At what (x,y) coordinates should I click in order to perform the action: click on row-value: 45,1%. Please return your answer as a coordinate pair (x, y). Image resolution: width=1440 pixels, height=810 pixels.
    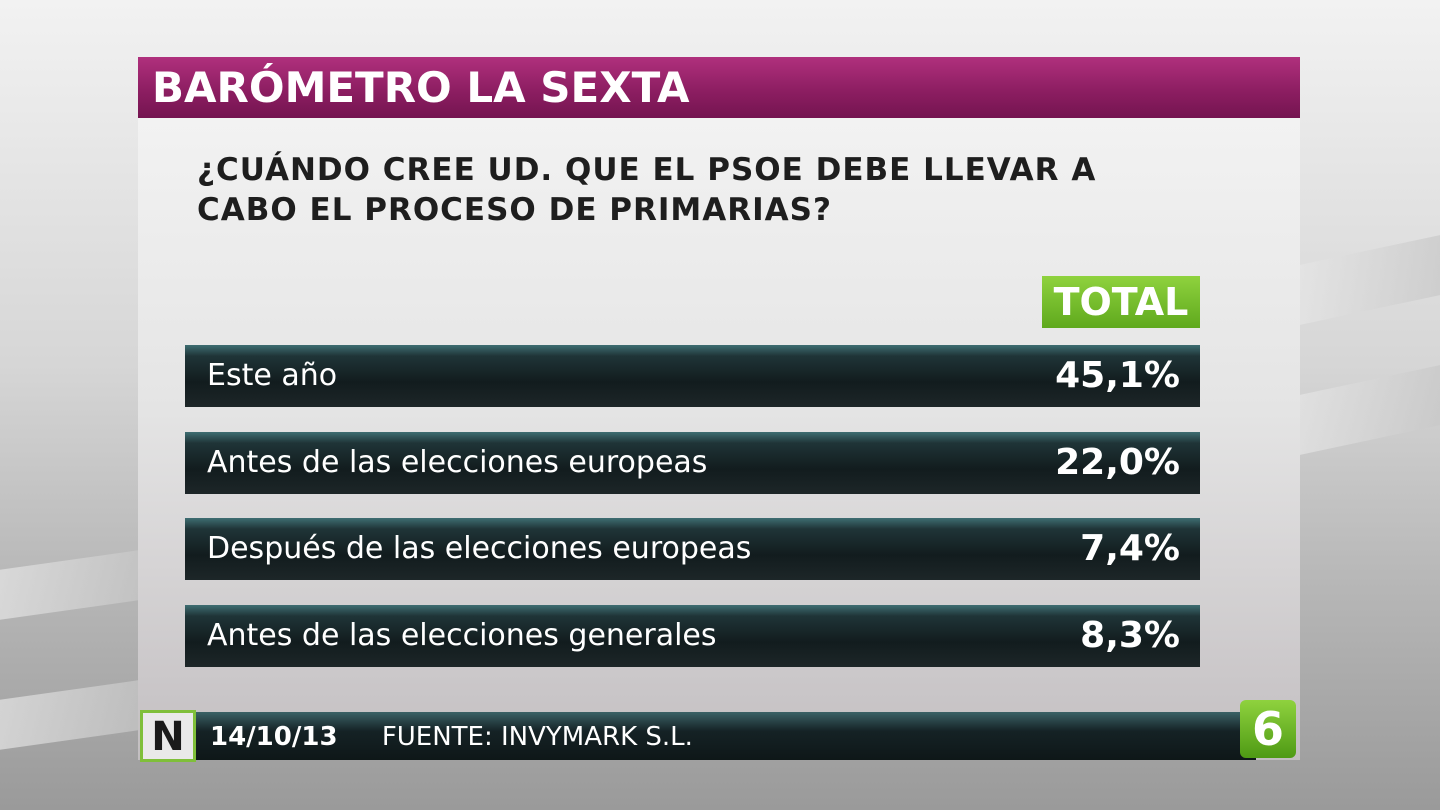
    Looking at the image, I should click on (1117, 375).